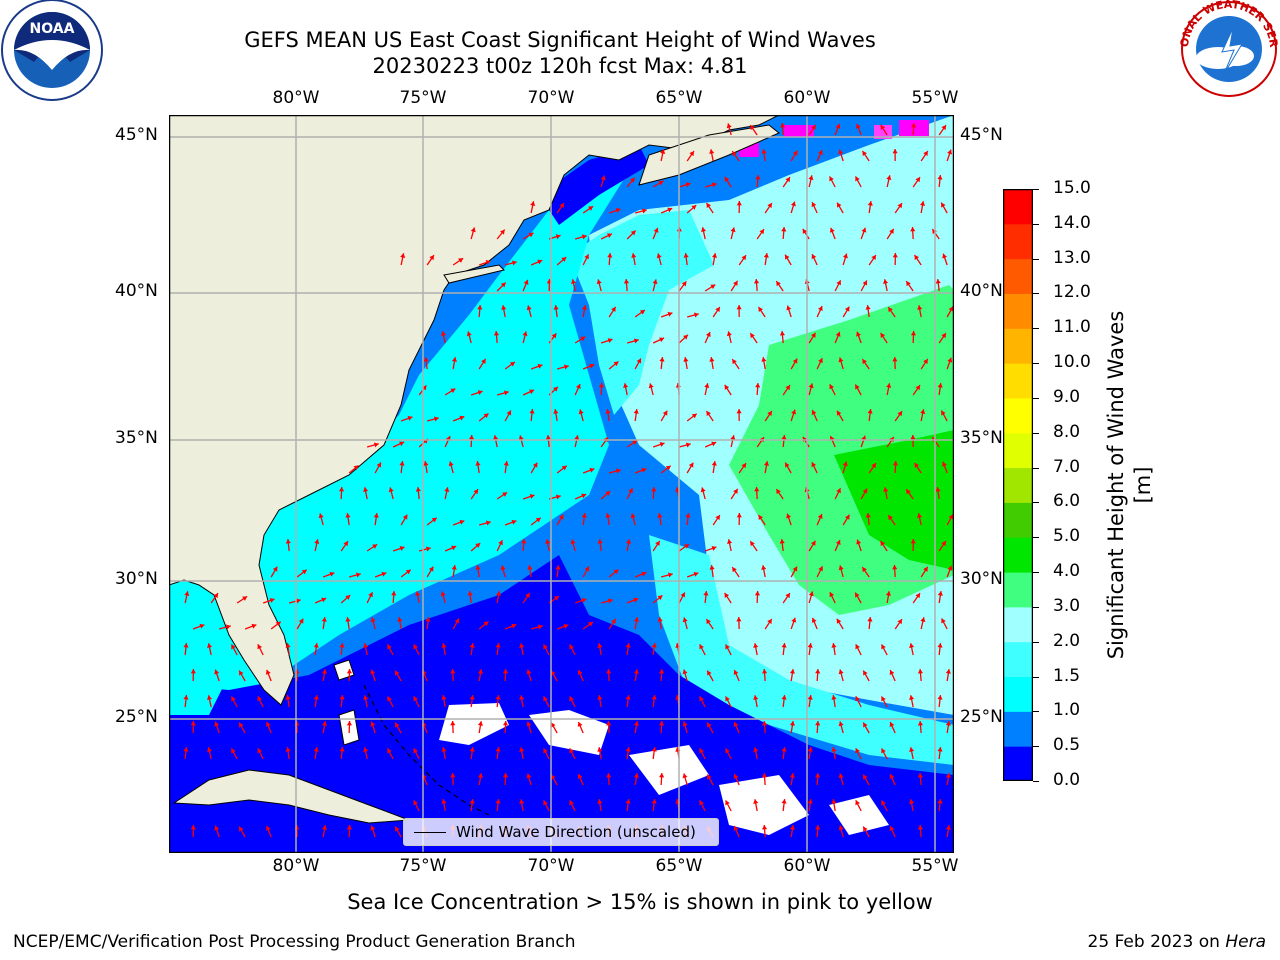  Describe the element at coordinates (1245, 942) in the screenshot. I see `footer-host: Hera` at that location.